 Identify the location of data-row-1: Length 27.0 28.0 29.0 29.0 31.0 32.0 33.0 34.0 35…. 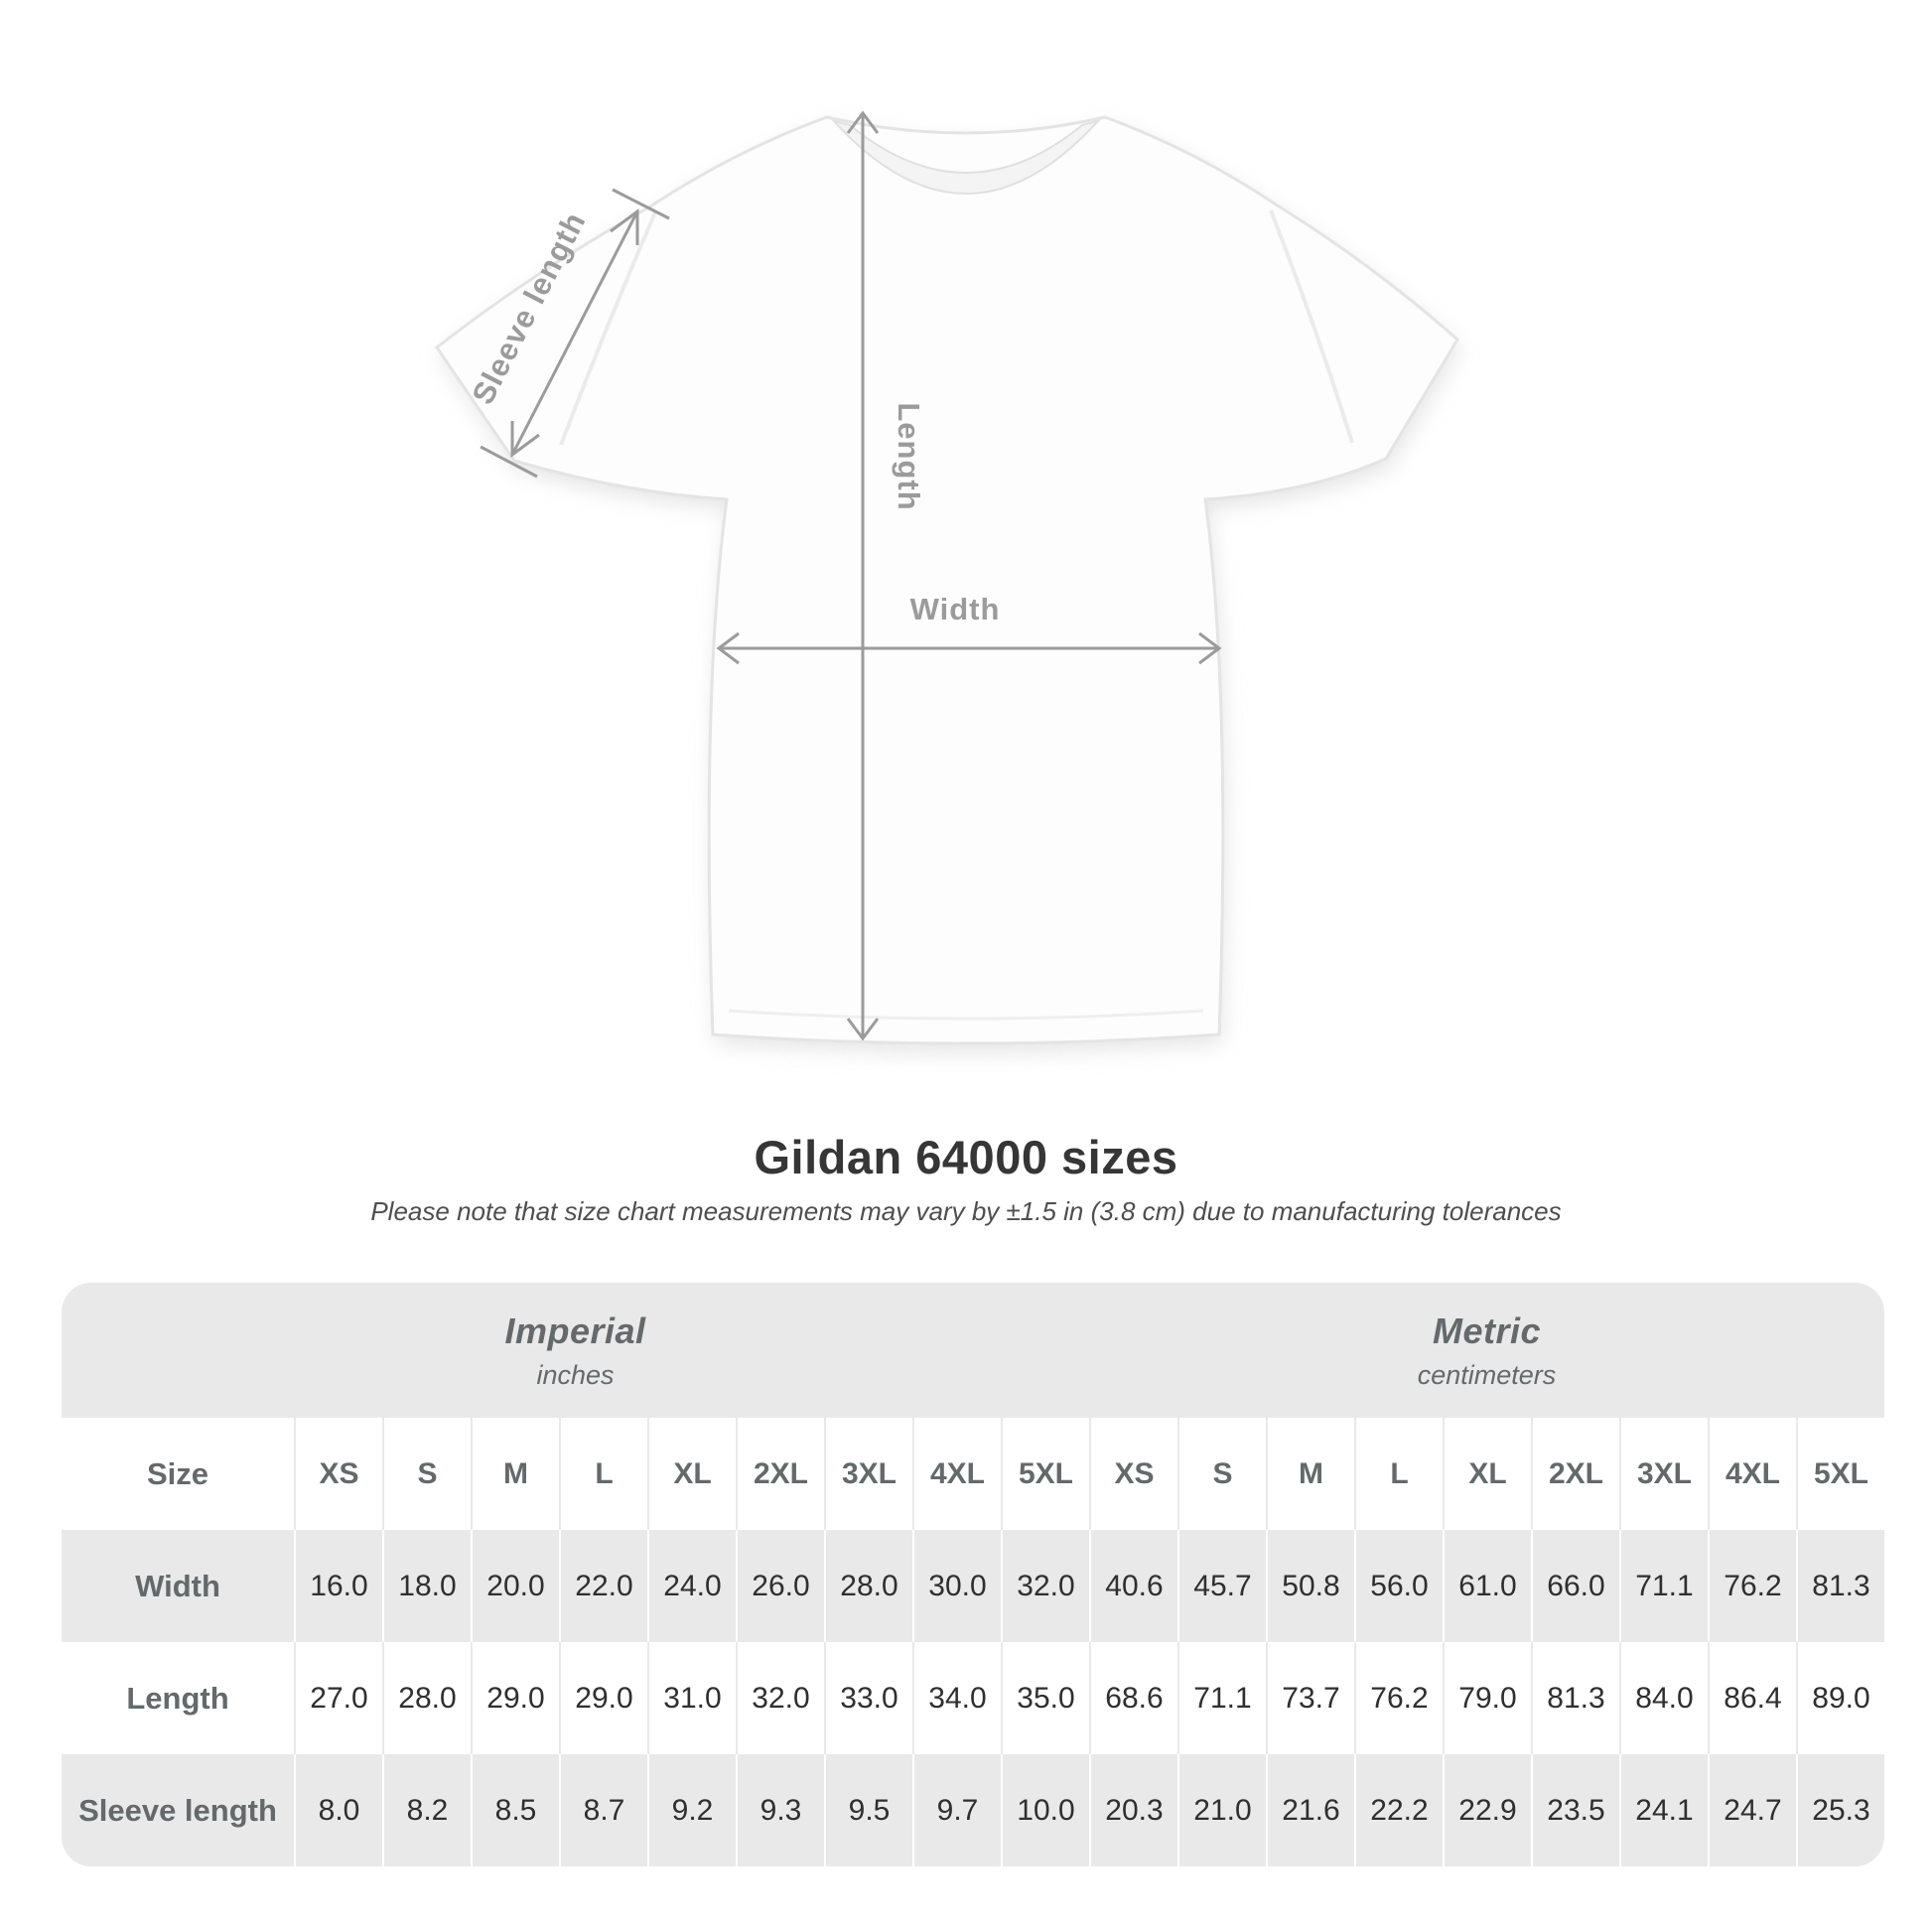
(973, 1698).